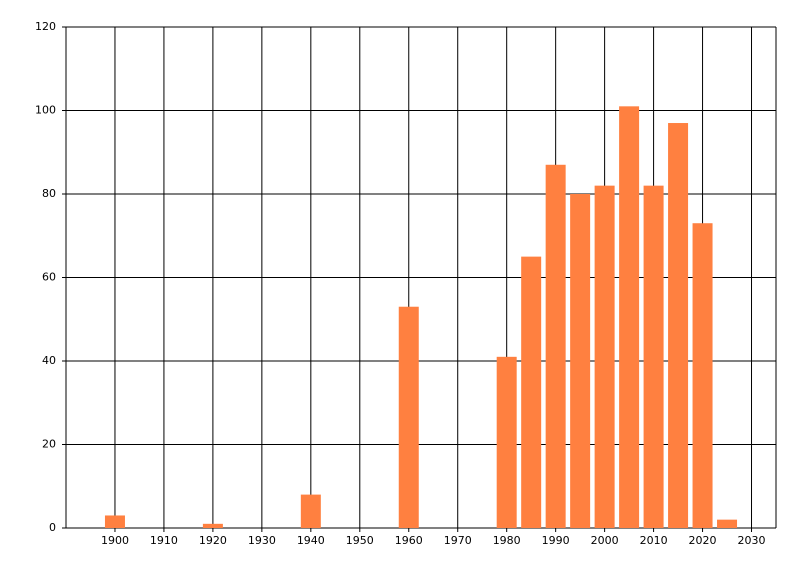  I want to click on x-tick-label: 2000, so click(605, 540).